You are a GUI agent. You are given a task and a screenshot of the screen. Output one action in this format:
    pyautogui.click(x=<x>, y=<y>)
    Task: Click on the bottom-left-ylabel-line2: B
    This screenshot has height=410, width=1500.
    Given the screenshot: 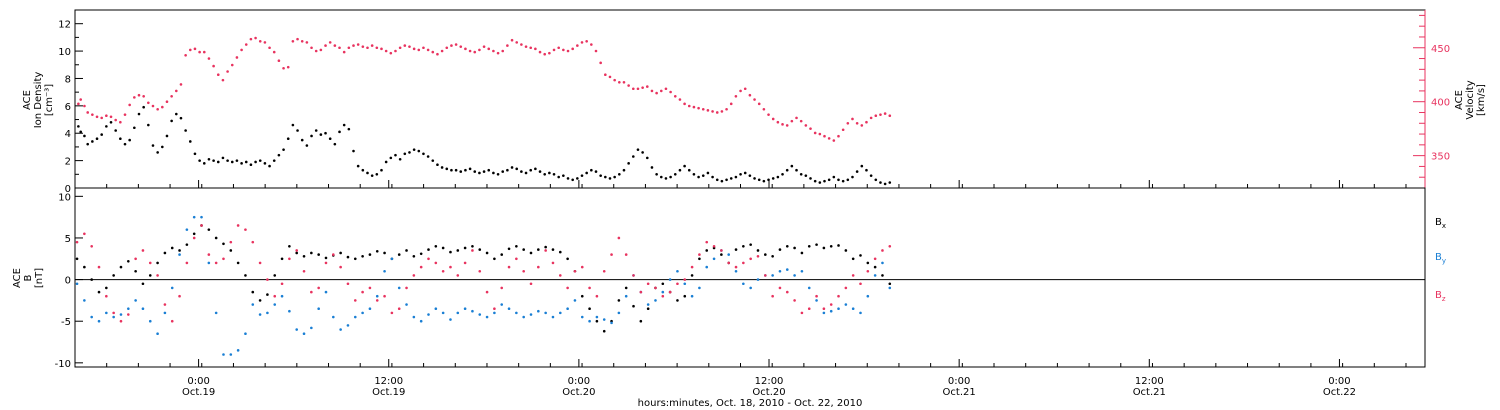 What is the action you would take?
    pyautogui.click(x=28, y=277)
    